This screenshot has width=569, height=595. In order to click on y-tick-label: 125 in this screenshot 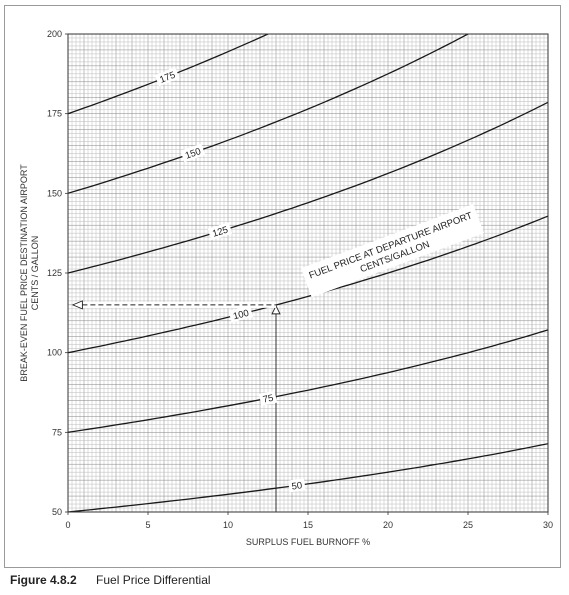, I will do `click(54, 273)`.